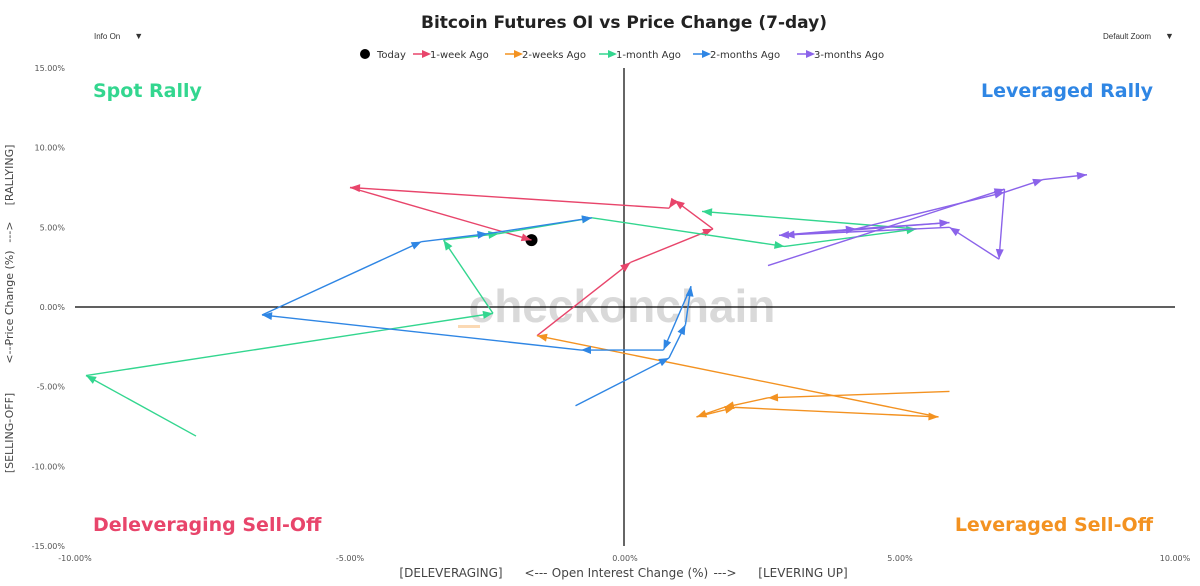 The width and height of the screenshot is (1200, 586). Describe the element at coordinates (9, 231) in the screenshot. I see `y-axis-arrow-top: --->` at that location.